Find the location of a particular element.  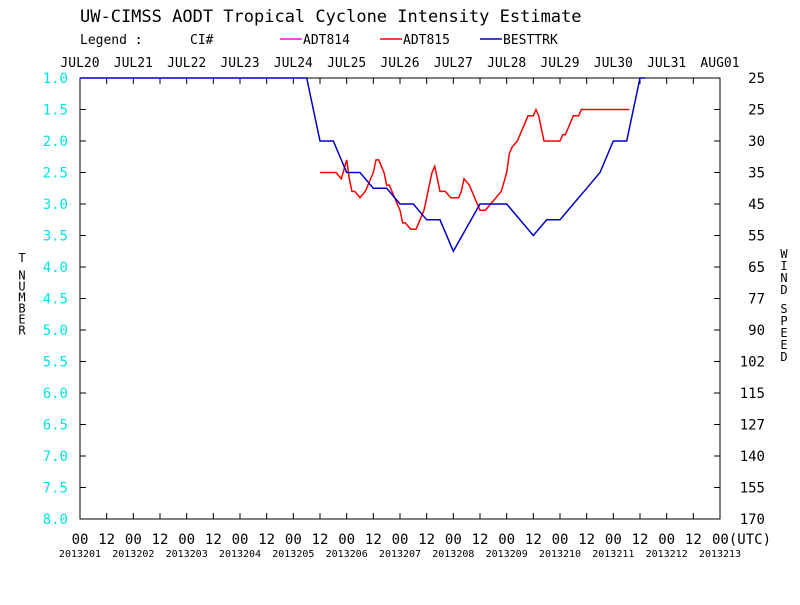

top-date-label: JUL25 is located at coordinates (346, 63).